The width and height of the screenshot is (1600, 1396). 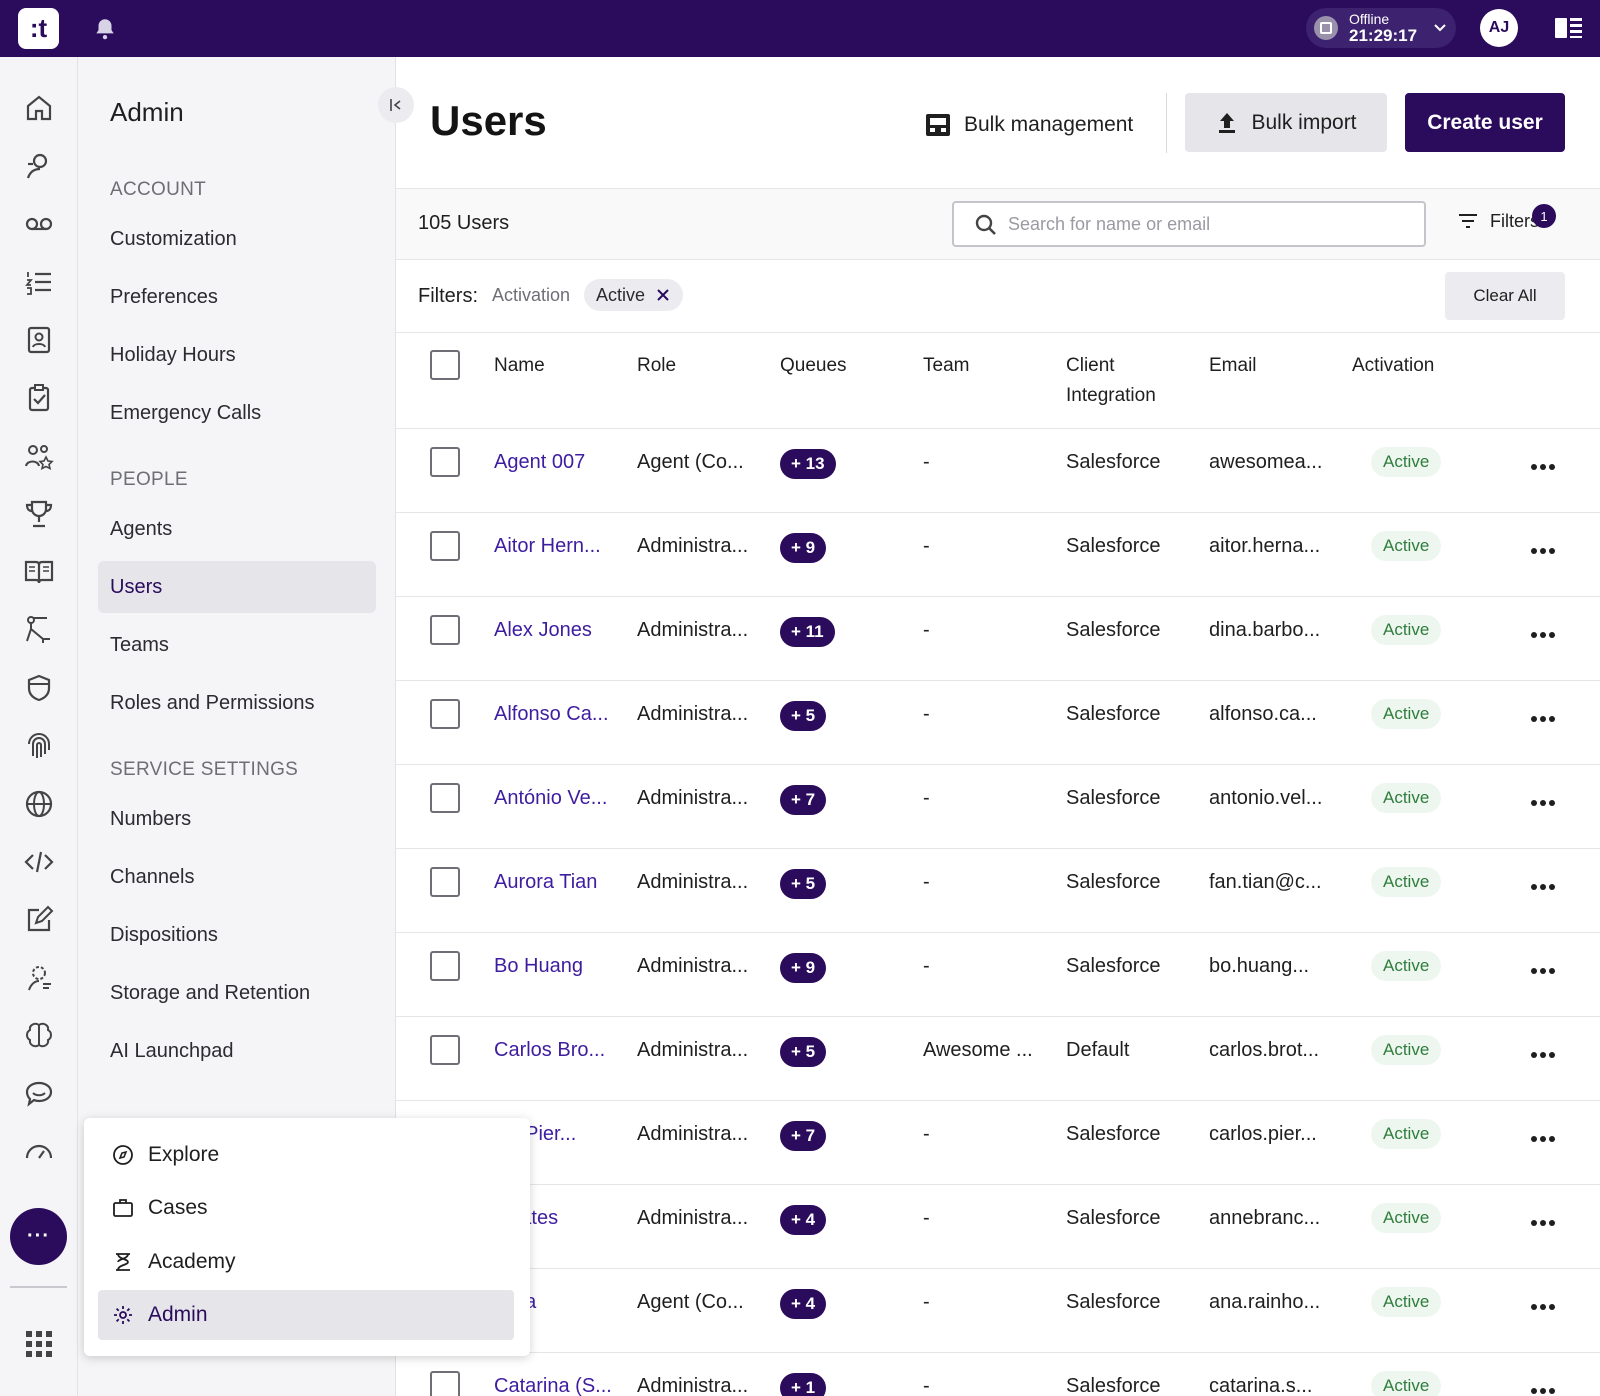 What do you see at coordinates (540, 462) in the screenshot?
I see `user-name-link: Agent 007` at bounding box center [540, 462].